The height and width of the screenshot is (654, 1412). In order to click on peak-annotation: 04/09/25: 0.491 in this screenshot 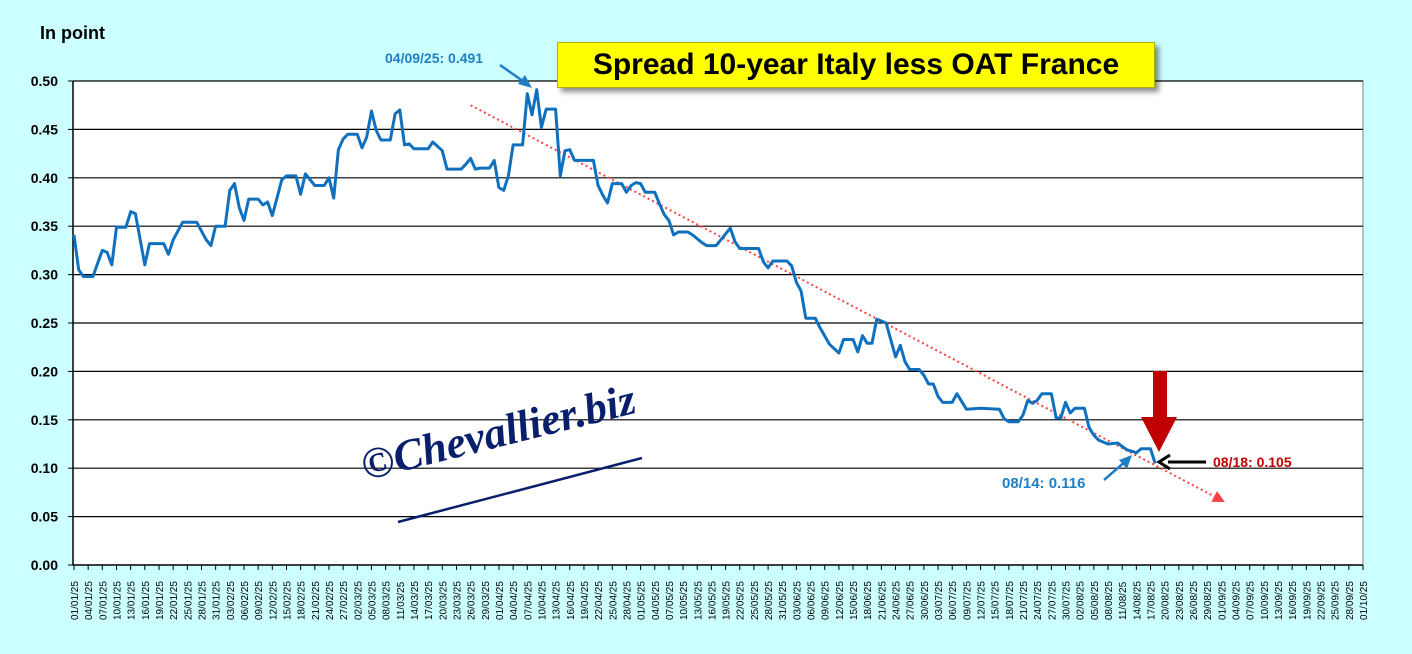, I will do `click(434, 58)`.